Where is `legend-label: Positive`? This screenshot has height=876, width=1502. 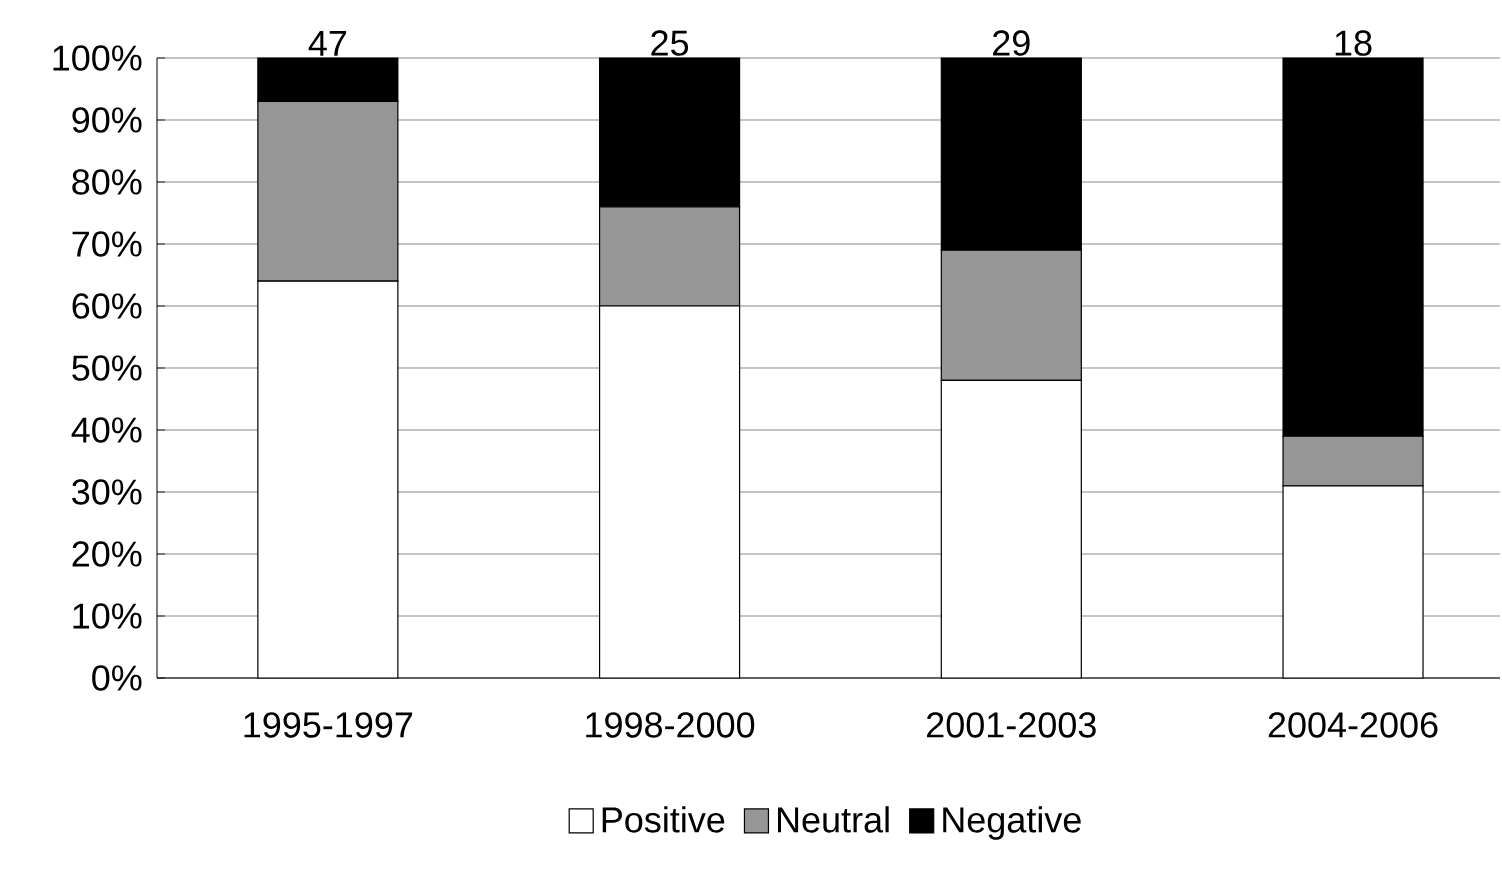
legend-label: Positive is located at coordinates (663, 819).